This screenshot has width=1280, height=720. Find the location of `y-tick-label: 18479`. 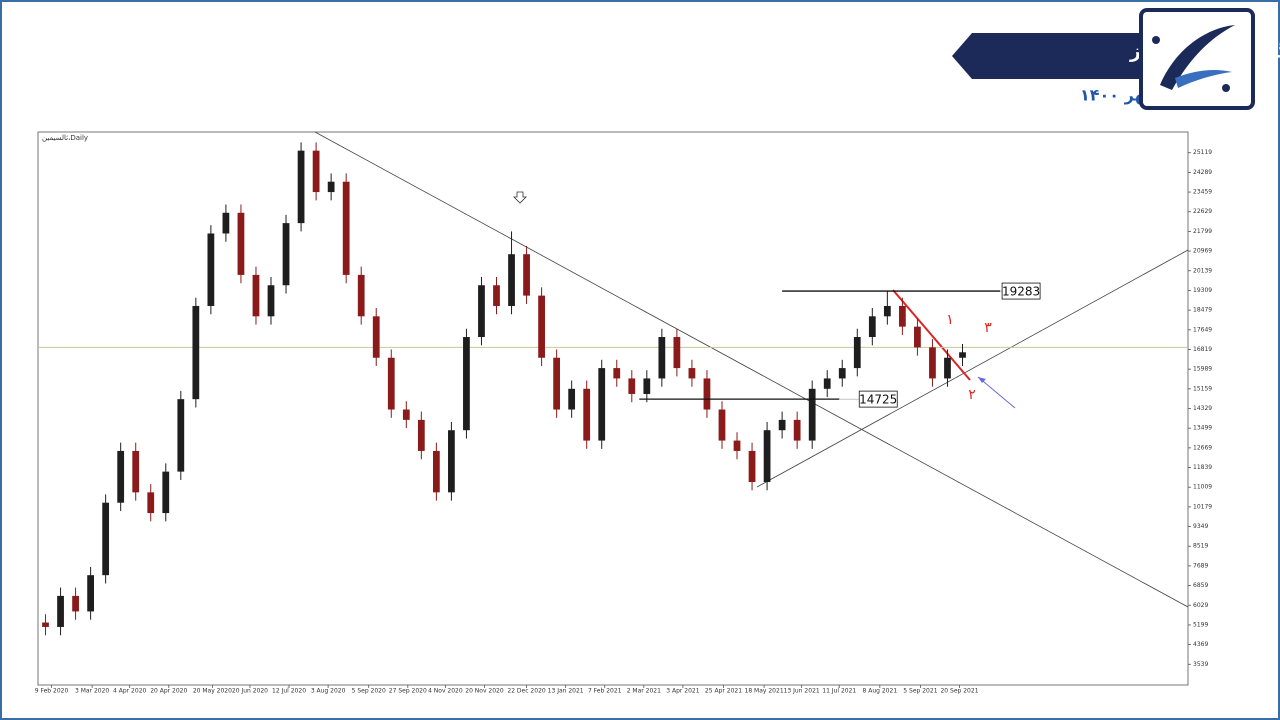

y-tick-label: 18479 is located at coordinates (1202, 310).